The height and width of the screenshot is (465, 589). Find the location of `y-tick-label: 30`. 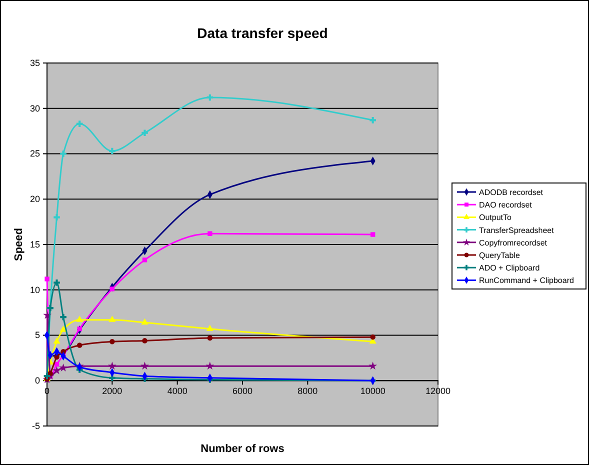

y-tick-label: 30 is located at coordinates (35, 108).